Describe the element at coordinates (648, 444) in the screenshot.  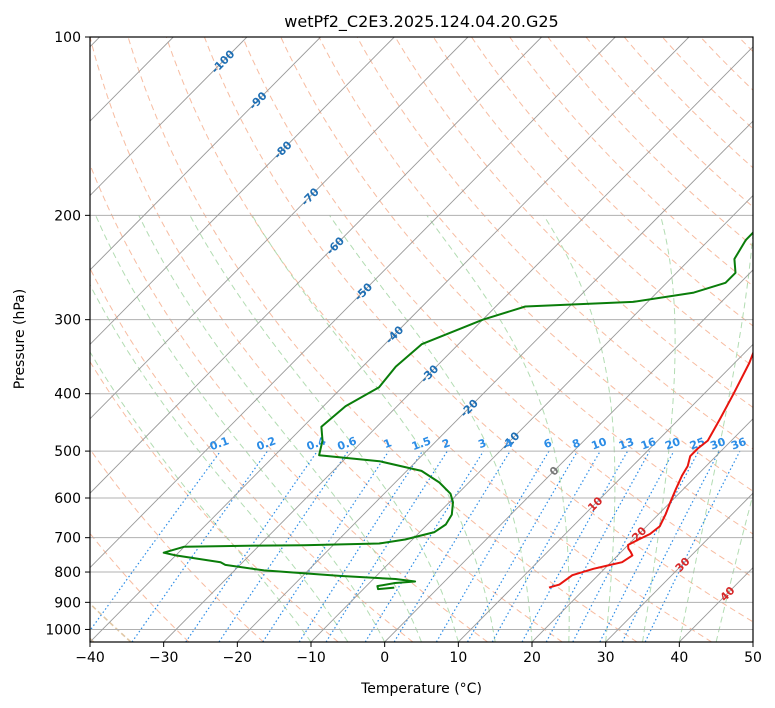
I see `mixing-ratio-label: 16` at that location.